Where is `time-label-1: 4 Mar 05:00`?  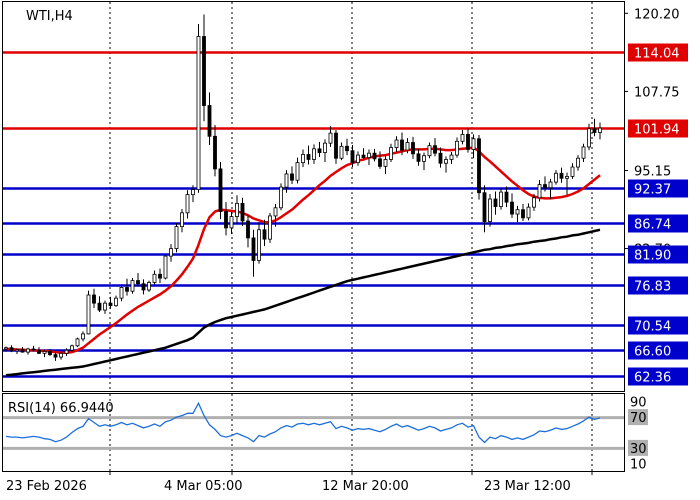 time-label-1: 4 Mar 05:00 is located at coordinates (203, 486).